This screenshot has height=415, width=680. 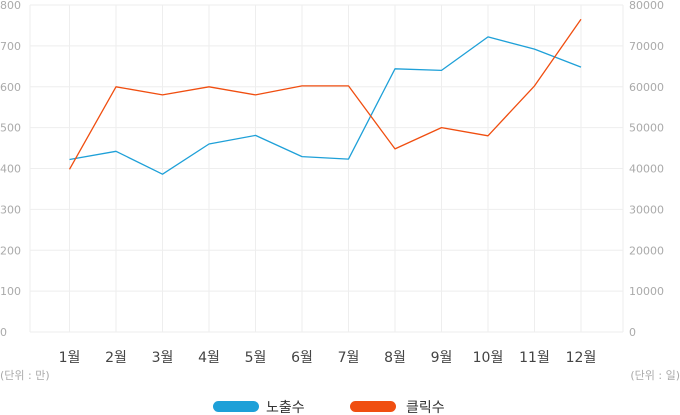 I want to click on x-tick-label: 9월, so click(x=442, y=358).